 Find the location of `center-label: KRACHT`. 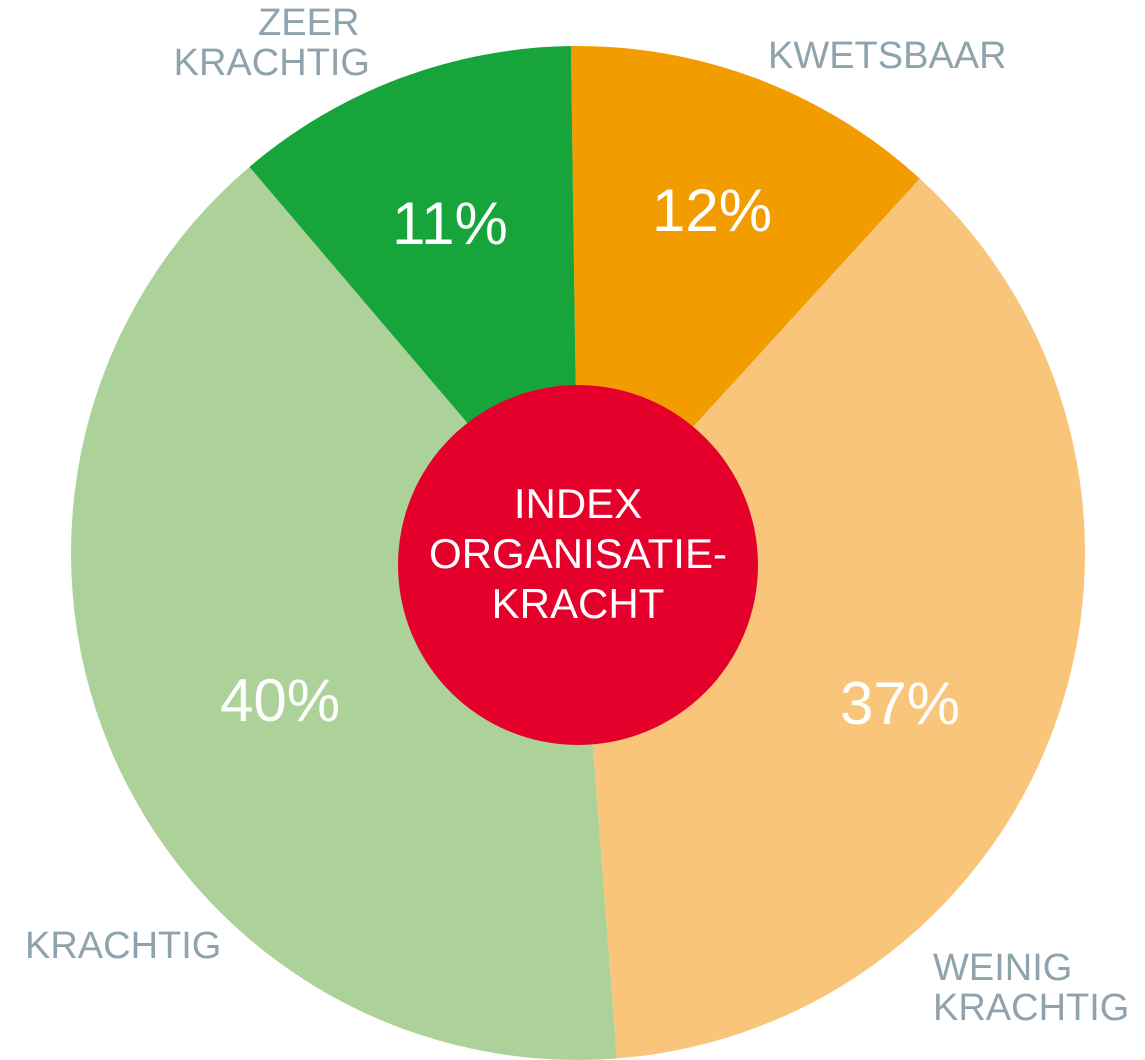

center-label: KRACHT is located at coordinates (578, 603).